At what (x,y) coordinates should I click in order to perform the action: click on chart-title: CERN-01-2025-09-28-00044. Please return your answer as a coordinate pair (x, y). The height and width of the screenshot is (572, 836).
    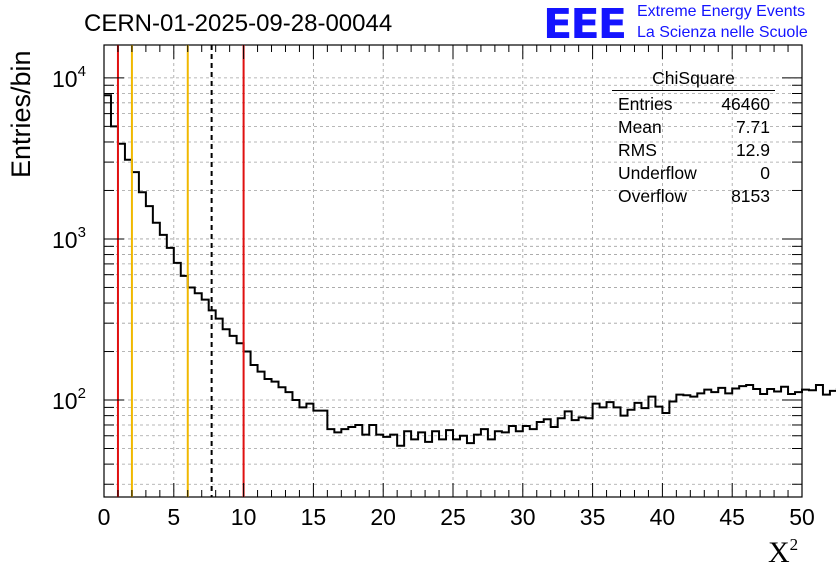
    Looking at the image, I should click on (238, 23).